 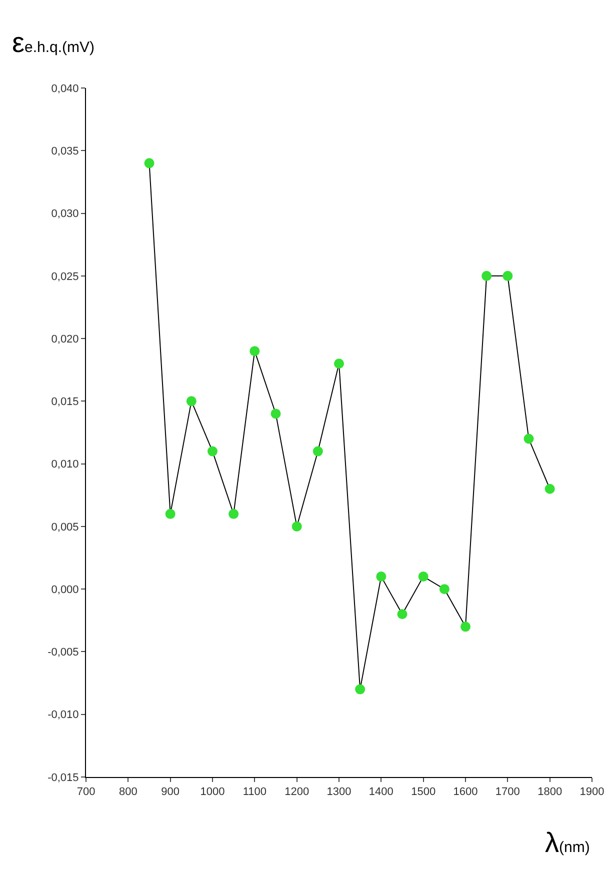 What do you see at coordinates (128, 792) in the screenshot?
I see `x-tick-label: 800` at bounding box center [128, 792].